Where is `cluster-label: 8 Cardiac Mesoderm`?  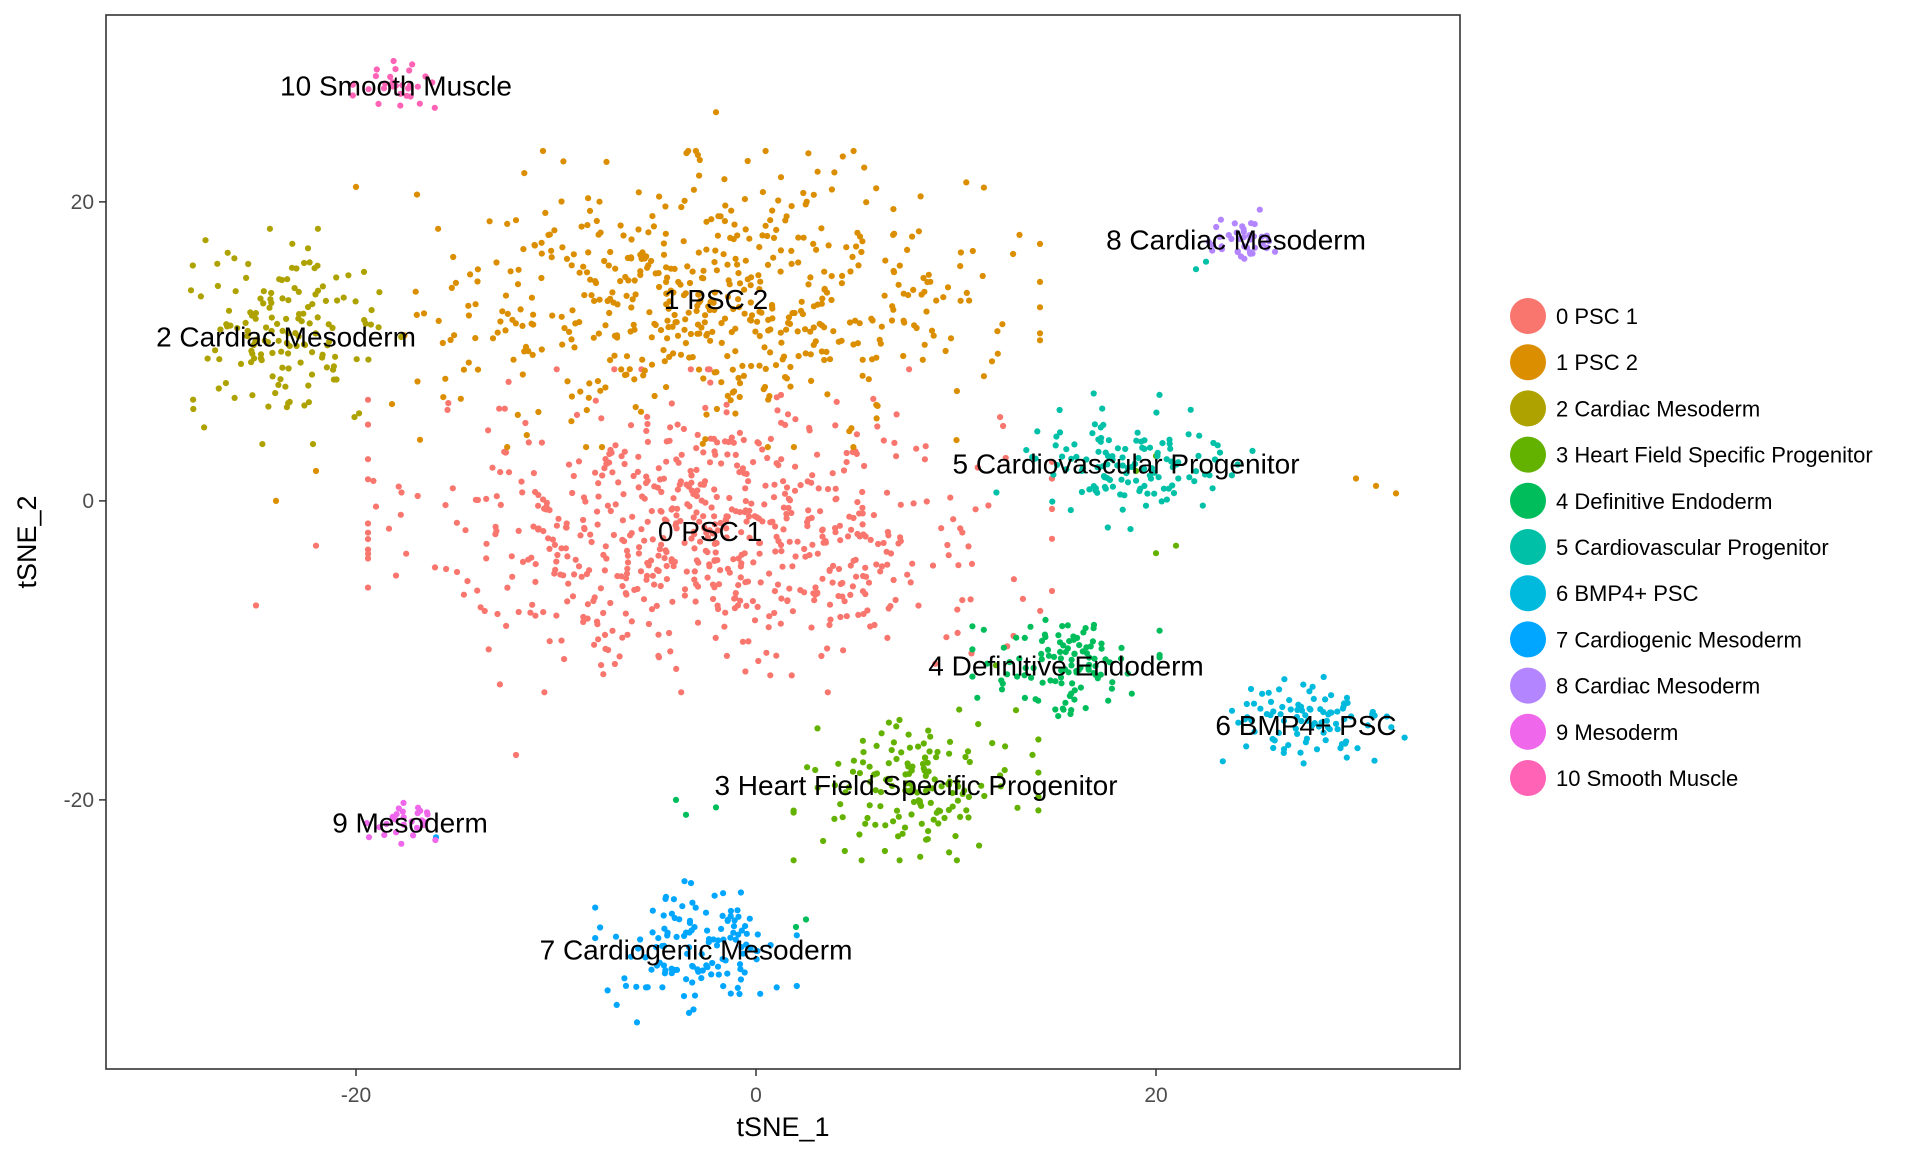
cluster-label: 8 Cardiac Mesoderm is located at coordinates (1236, 239).